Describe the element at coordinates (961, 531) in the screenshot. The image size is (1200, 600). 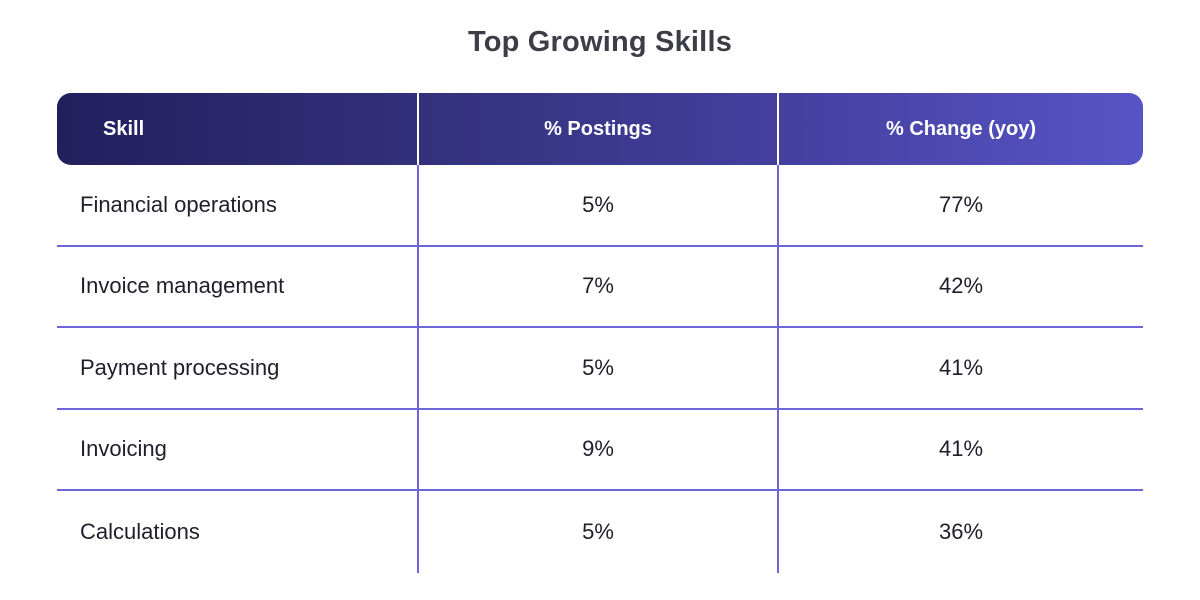
I see `change-cell: 36%` at that location.